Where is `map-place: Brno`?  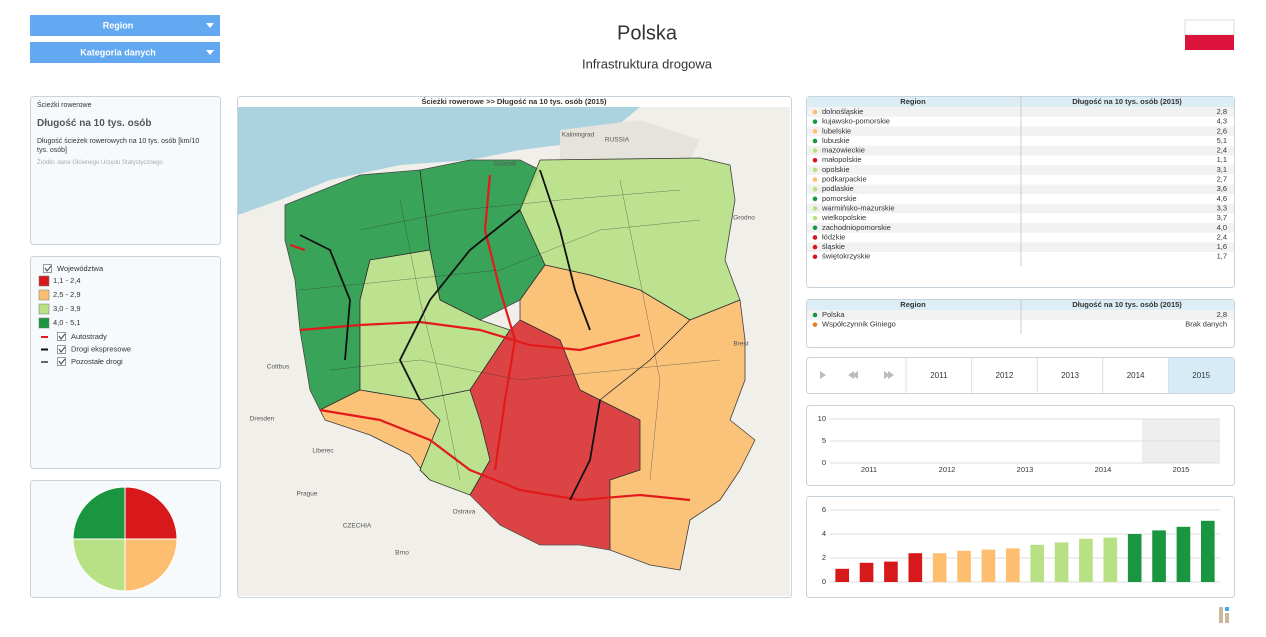 map-place: Brno is located at coordinates (402, 553).